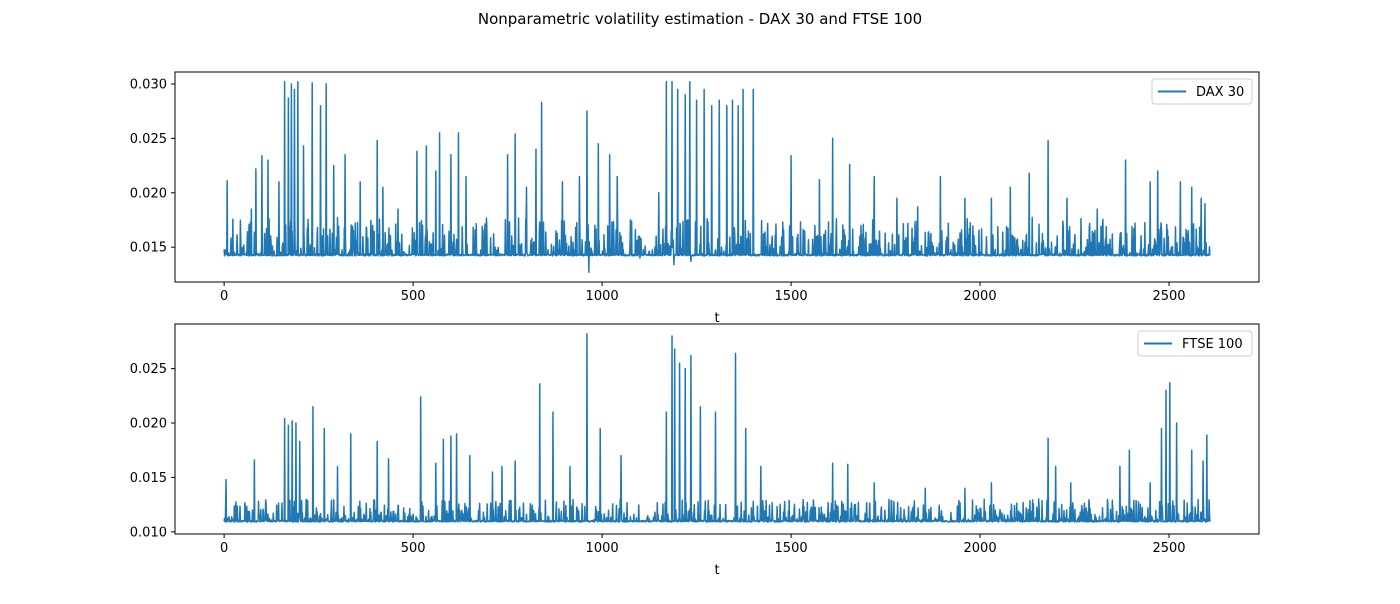 Image resolution: width=1400 pixels, height=604 pixels. What do you see at coordinates (1212, 344) in the screenshot?
I see `ftse-legend-label: FTSE 100` at bounding box center [1212, 344].